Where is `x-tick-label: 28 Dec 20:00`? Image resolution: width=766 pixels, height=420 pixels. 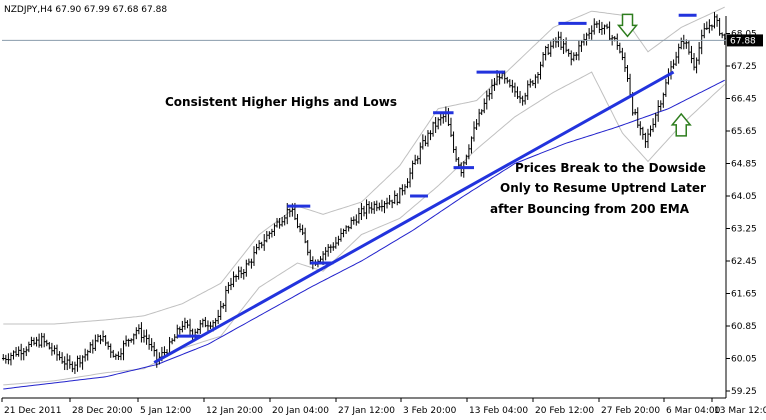 x-tick-label: 28 Dec 20:00 is located at coordinates (102, 411).